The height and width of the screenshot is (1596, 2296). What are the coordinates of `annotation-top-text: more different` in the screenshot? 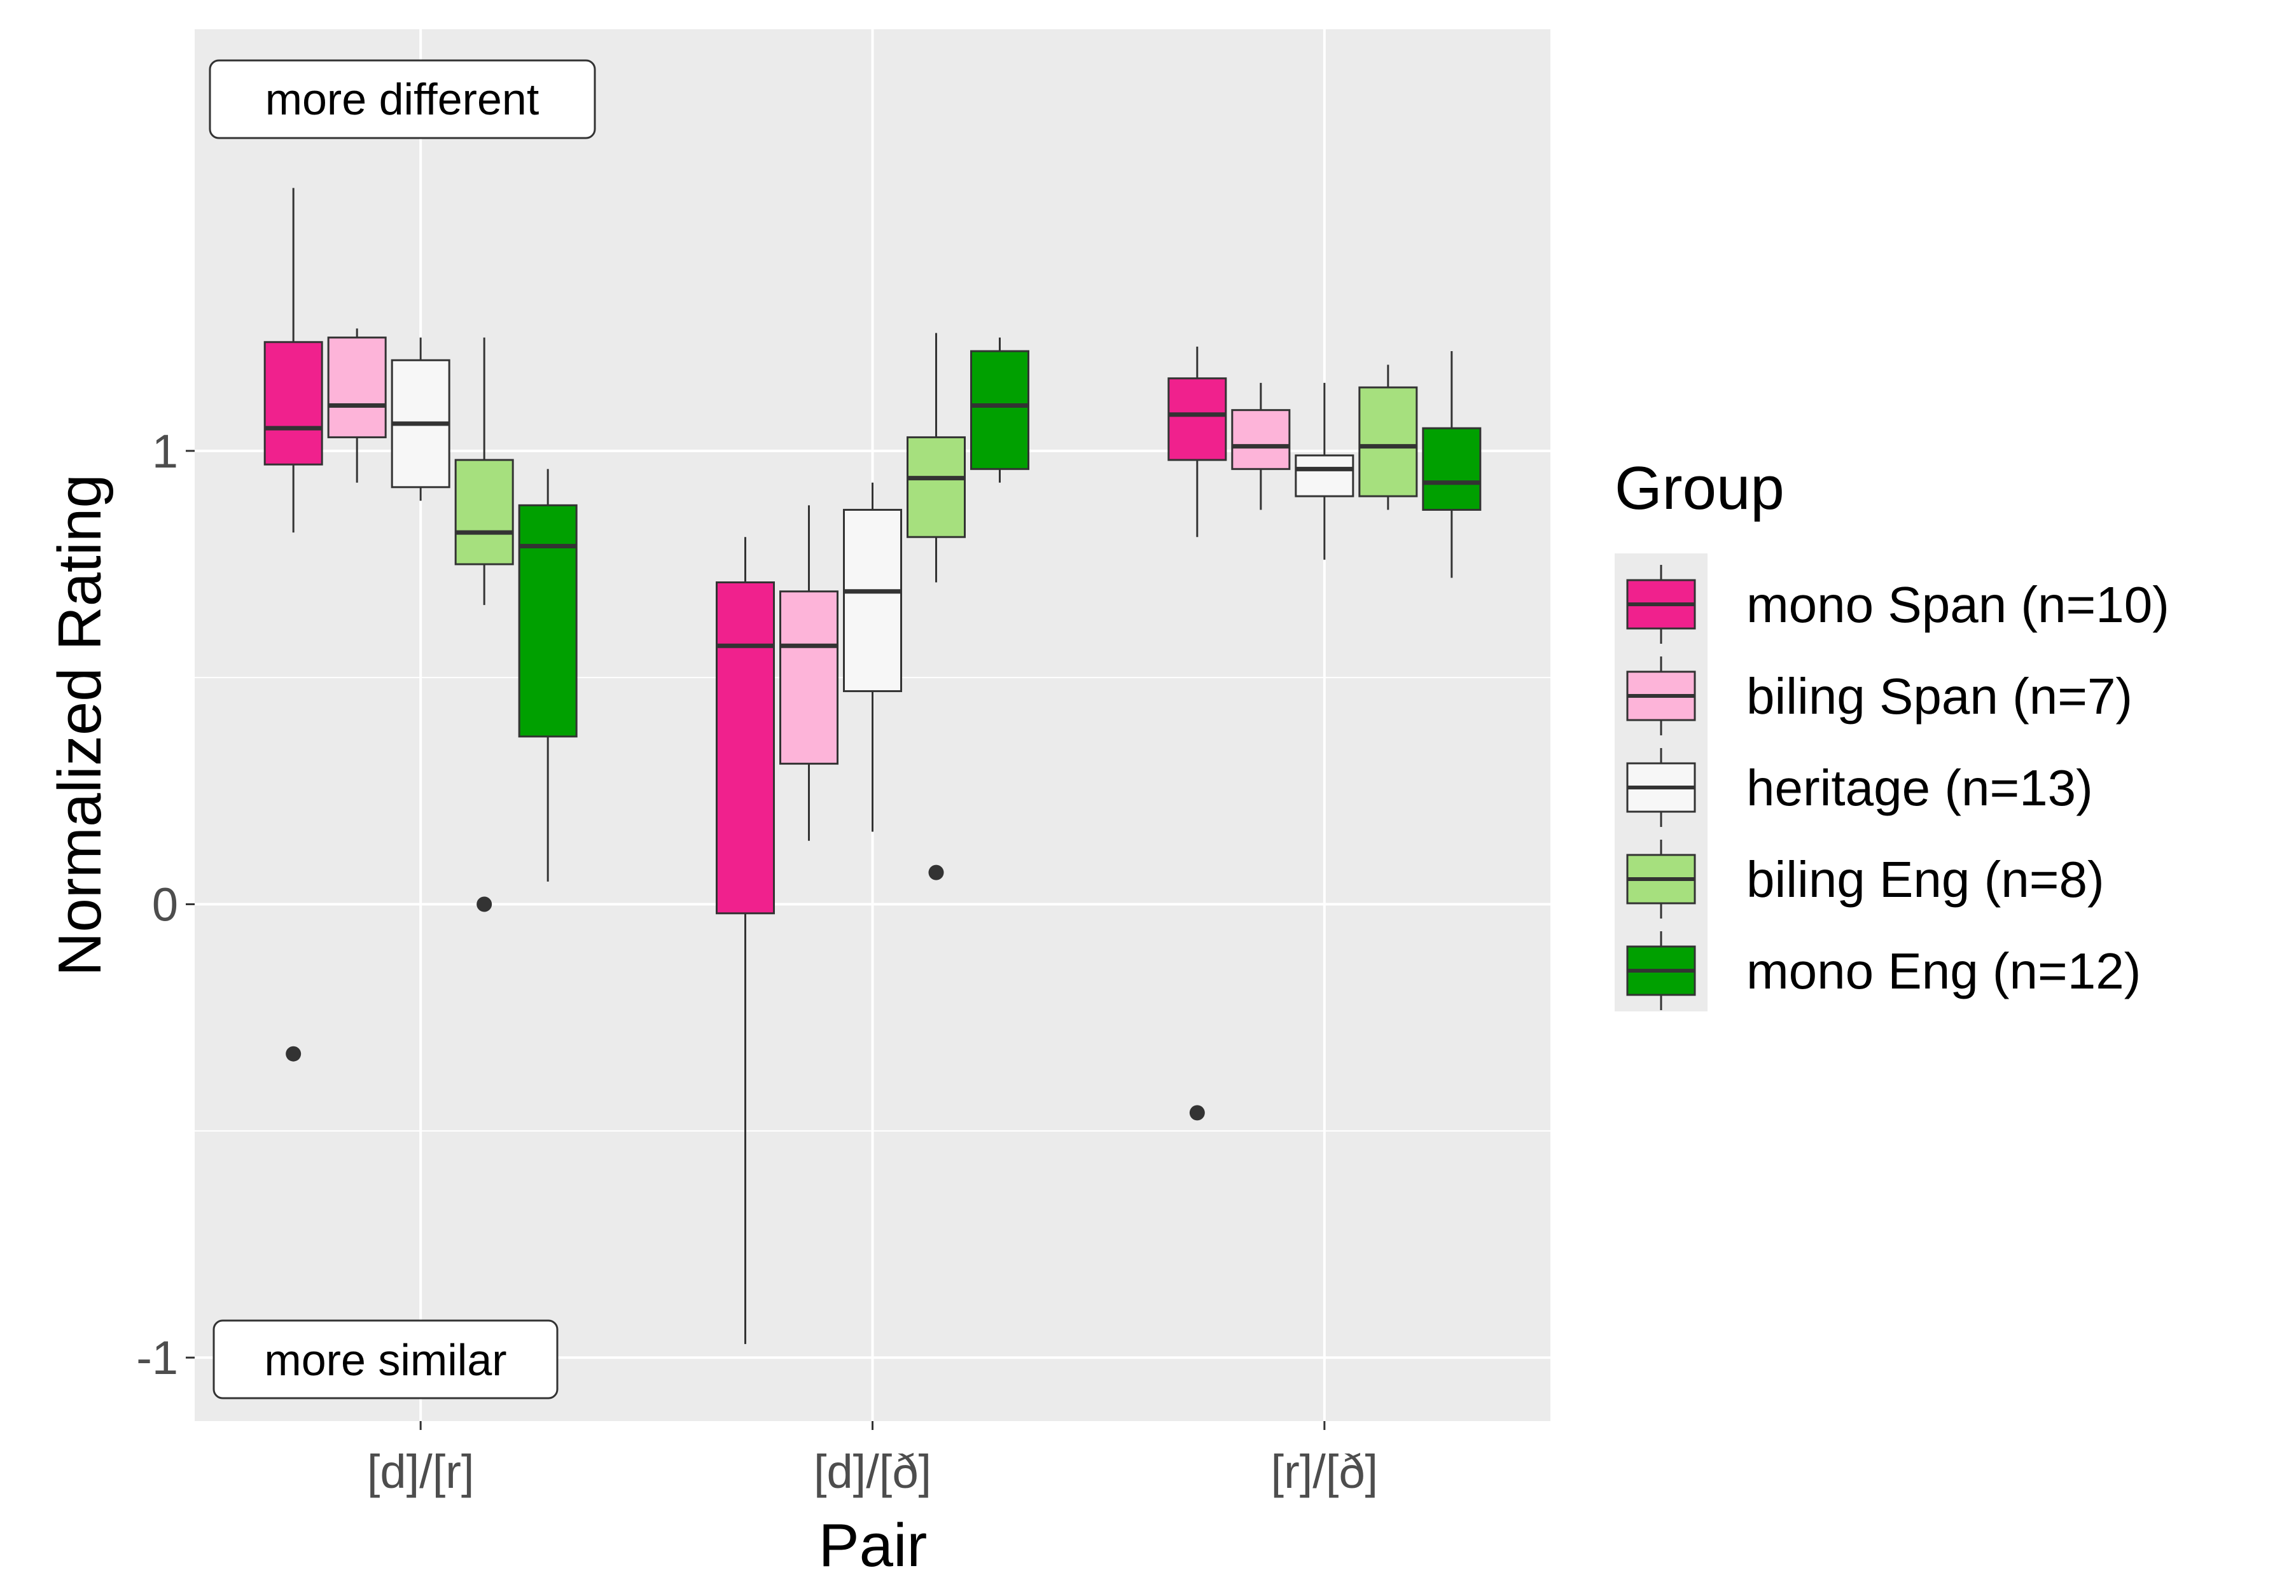 It's located at (402, 99).